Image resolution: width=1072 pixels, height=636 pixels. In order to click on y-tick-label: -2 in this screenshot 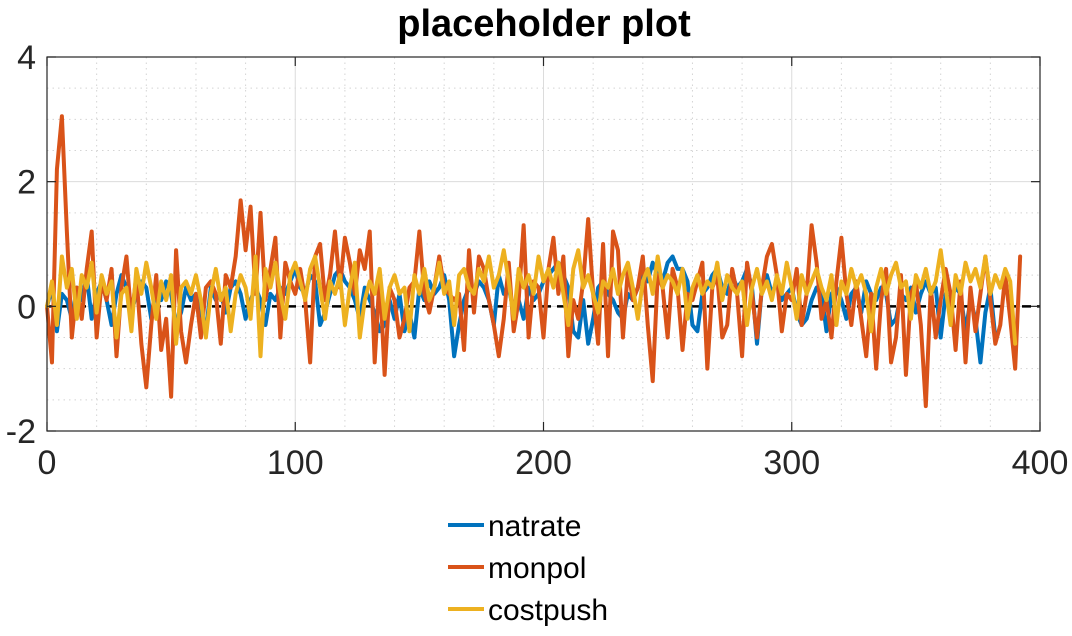, I will do `click(21, 432)`.